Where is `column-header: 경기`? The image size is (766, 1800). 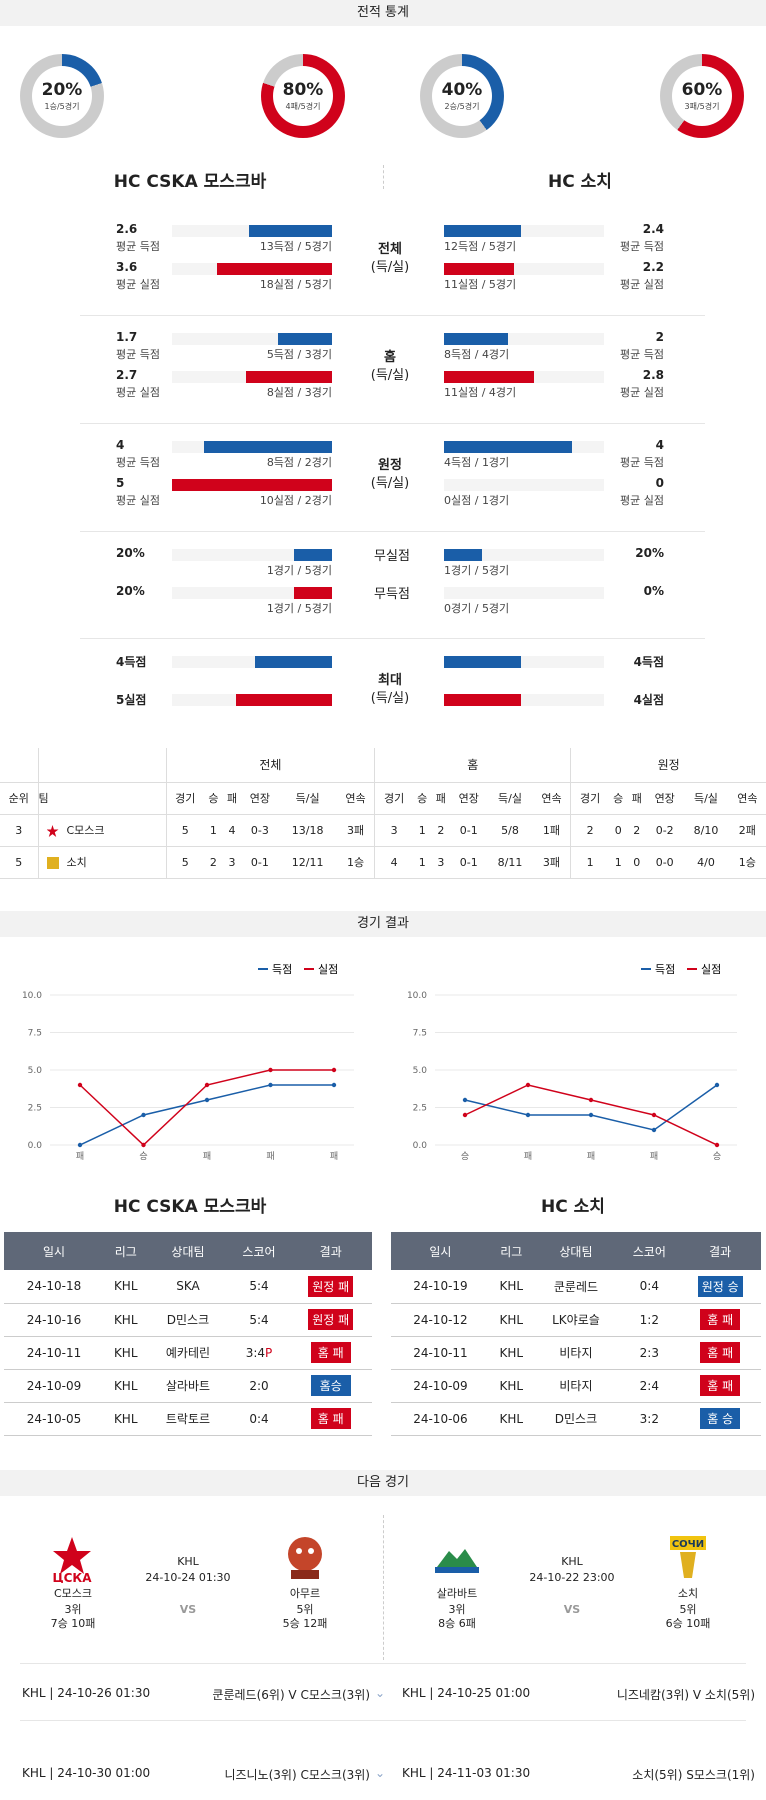 column-header: 경기 is located at coordinates (393, 798).